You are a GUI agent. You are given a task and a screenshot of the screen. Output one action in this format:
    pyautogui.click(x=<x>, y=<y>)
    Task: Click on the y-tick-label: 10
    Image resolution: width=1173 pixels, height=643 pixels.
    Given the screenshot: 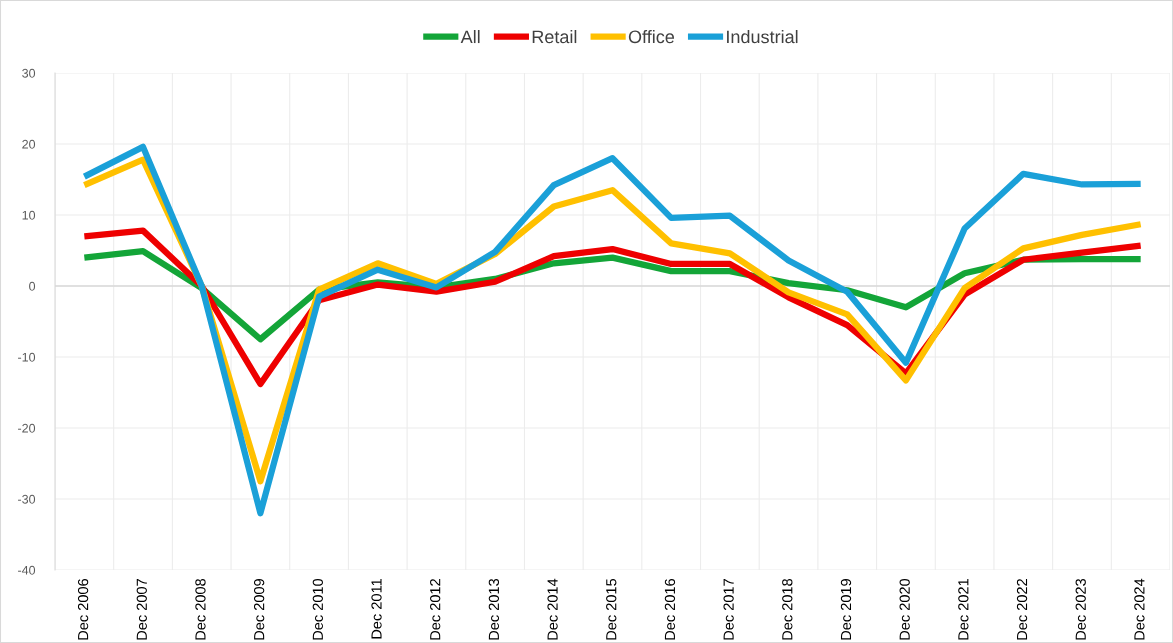 What is the action you would take?
    pyautogui.click(x=29, y=215)
    